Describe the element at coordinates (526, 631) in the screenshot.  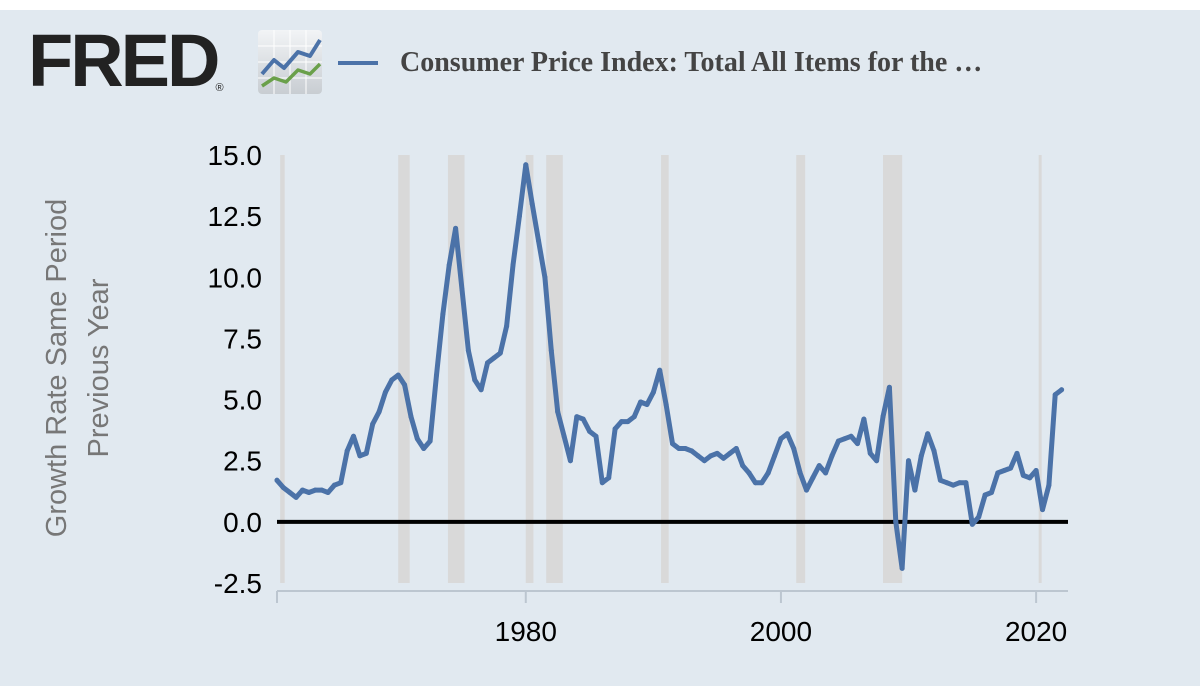
I see `x-tick-label: 1980` at that location.